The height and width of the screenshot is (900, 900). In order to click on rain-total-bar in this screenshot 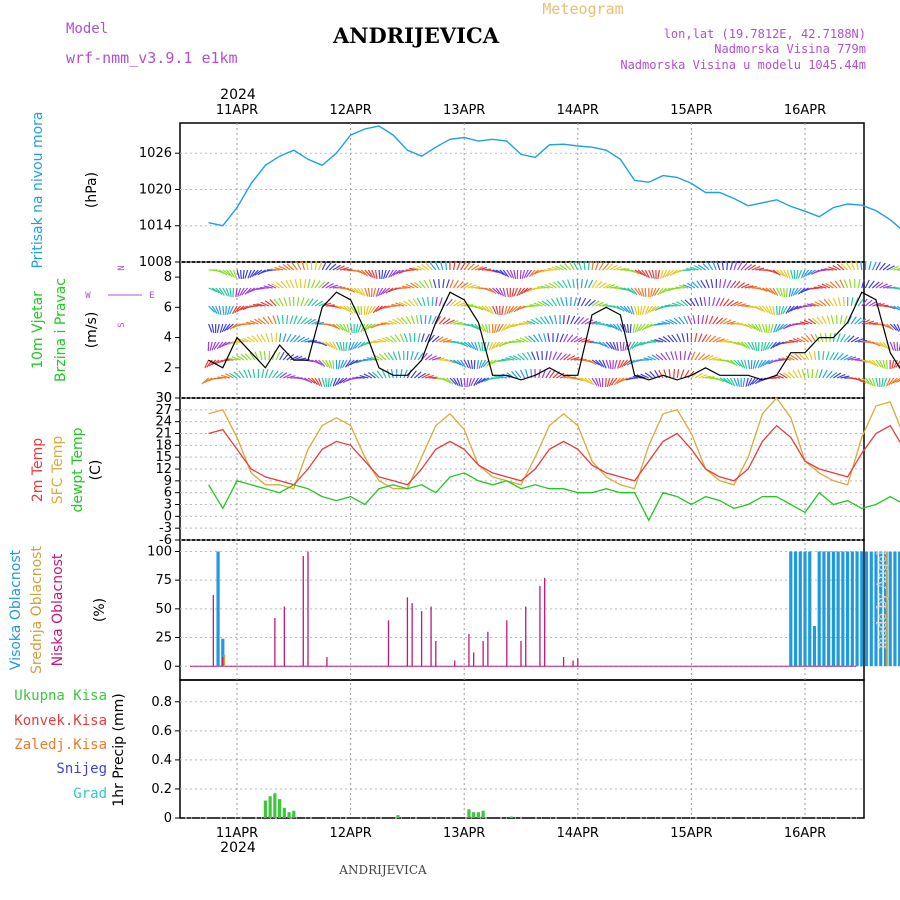, I will do `click(270, 807)`.